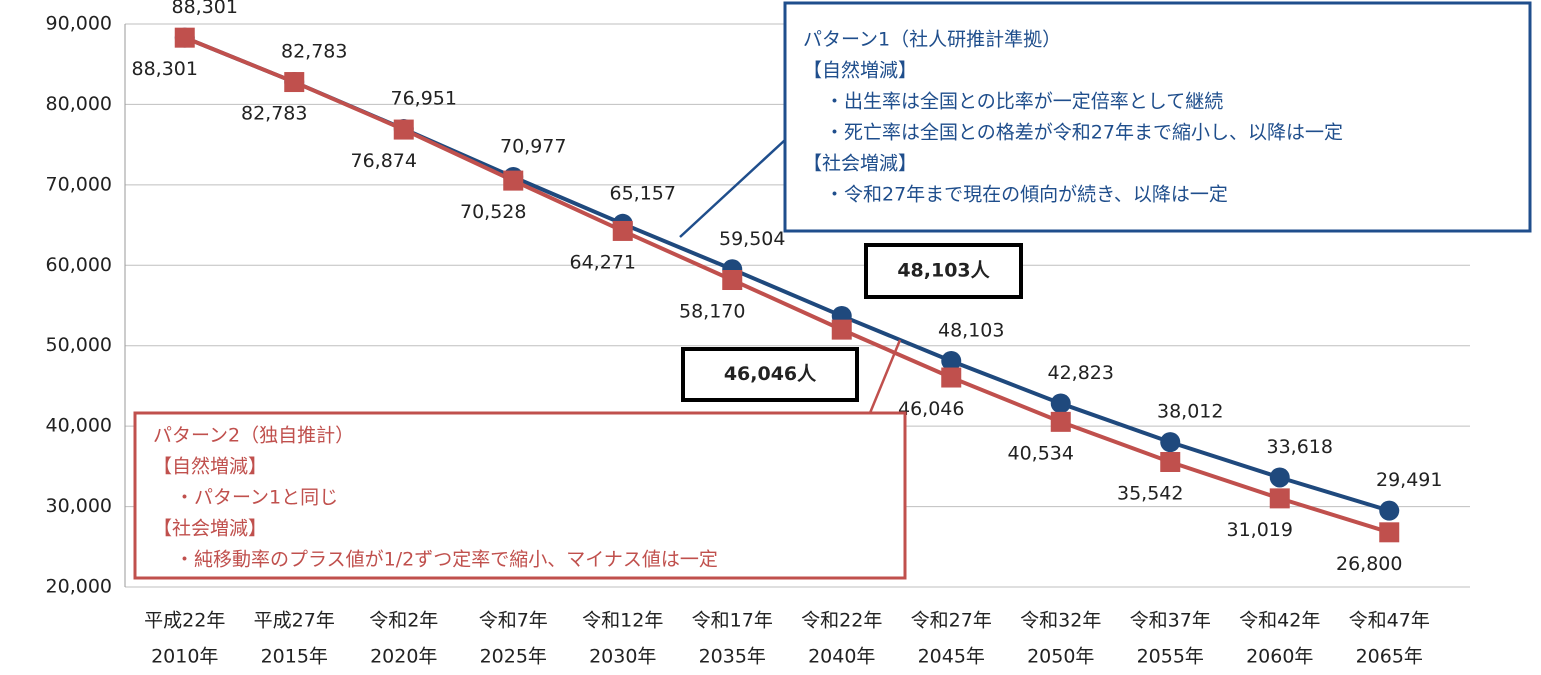 This screenshot has height=675, width=1541. What do you see at coordinates (384, 161) in the screenshot?
I see `data-label: 76,874` at bounding box center [384, 161].